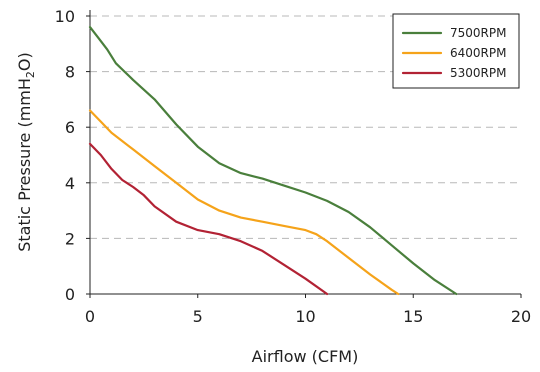  Describe the element at coordinates (413, 316) in the screenshot. I see `x-tick-label-15: 15` at that location.